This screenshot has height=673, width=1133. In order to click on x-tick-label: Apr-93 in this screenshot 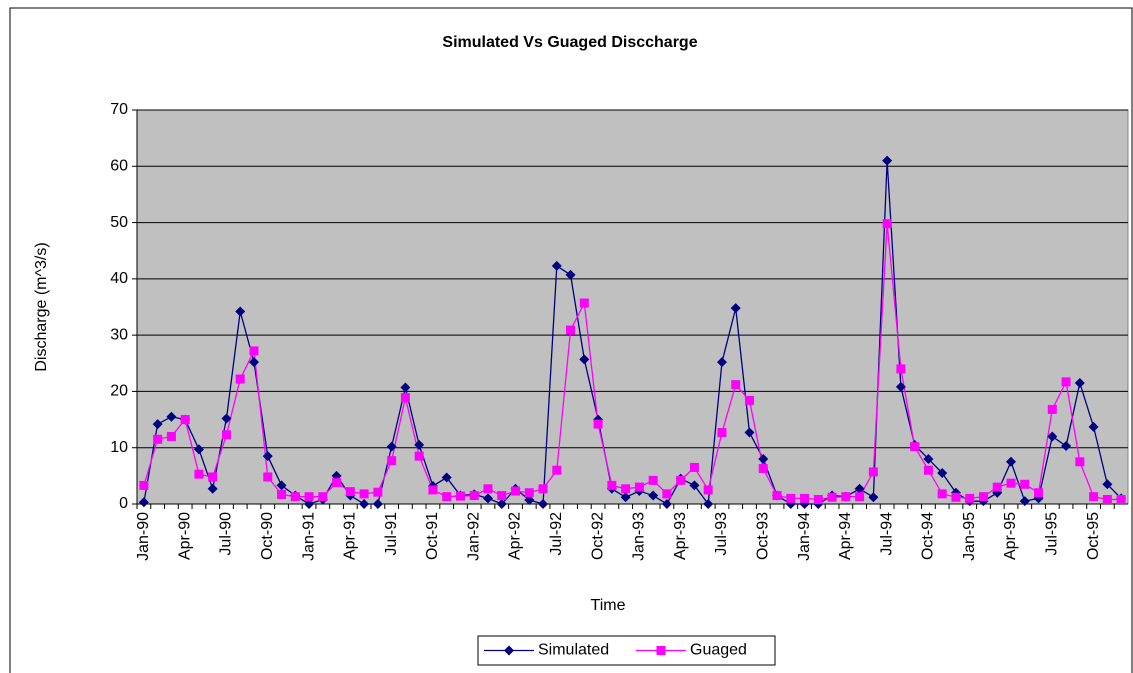, I will do `click(680, 536)`.